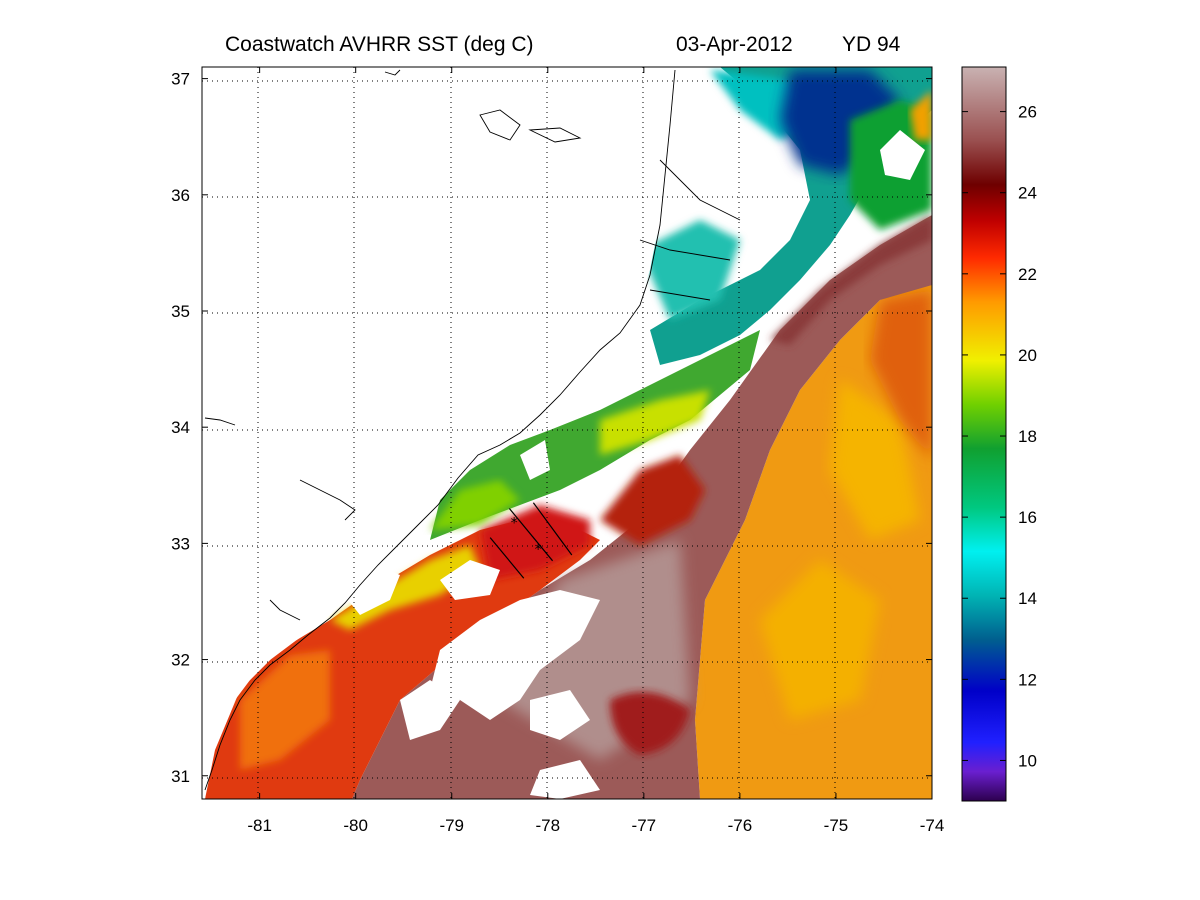 Image resolution: width=1200 pixels, height=900 pixels. Describe the element at coordinates (871, 44) in the screenshot. I see `title-yearday: YD 94` at that location.